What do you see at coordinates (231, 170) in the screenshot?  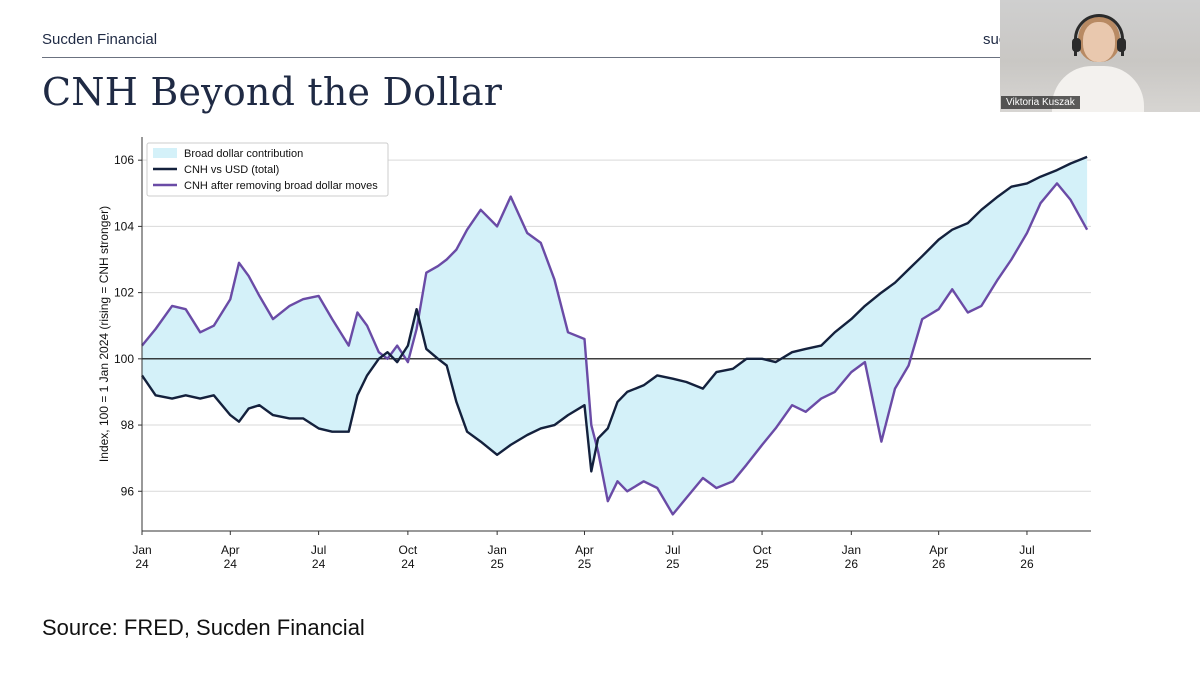 I see `legend-label-total: CNH vs USD (total)` at bounding box center [231, 170].